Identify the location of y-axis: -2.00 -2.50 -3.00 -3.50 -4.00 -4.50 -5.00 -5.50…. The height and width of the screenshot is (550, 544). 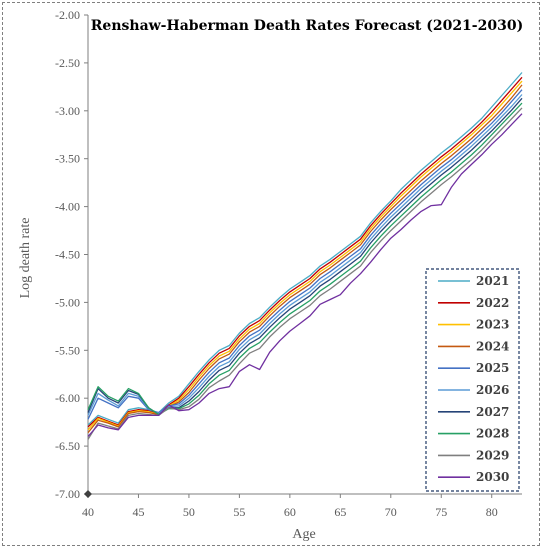
(72, 254).